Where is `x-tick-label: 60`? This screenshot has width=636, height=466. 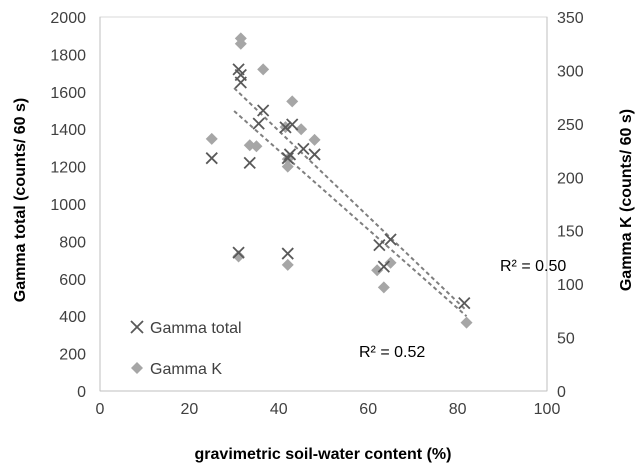
x-tick-label: 60 is located at coordinates (368, 409).